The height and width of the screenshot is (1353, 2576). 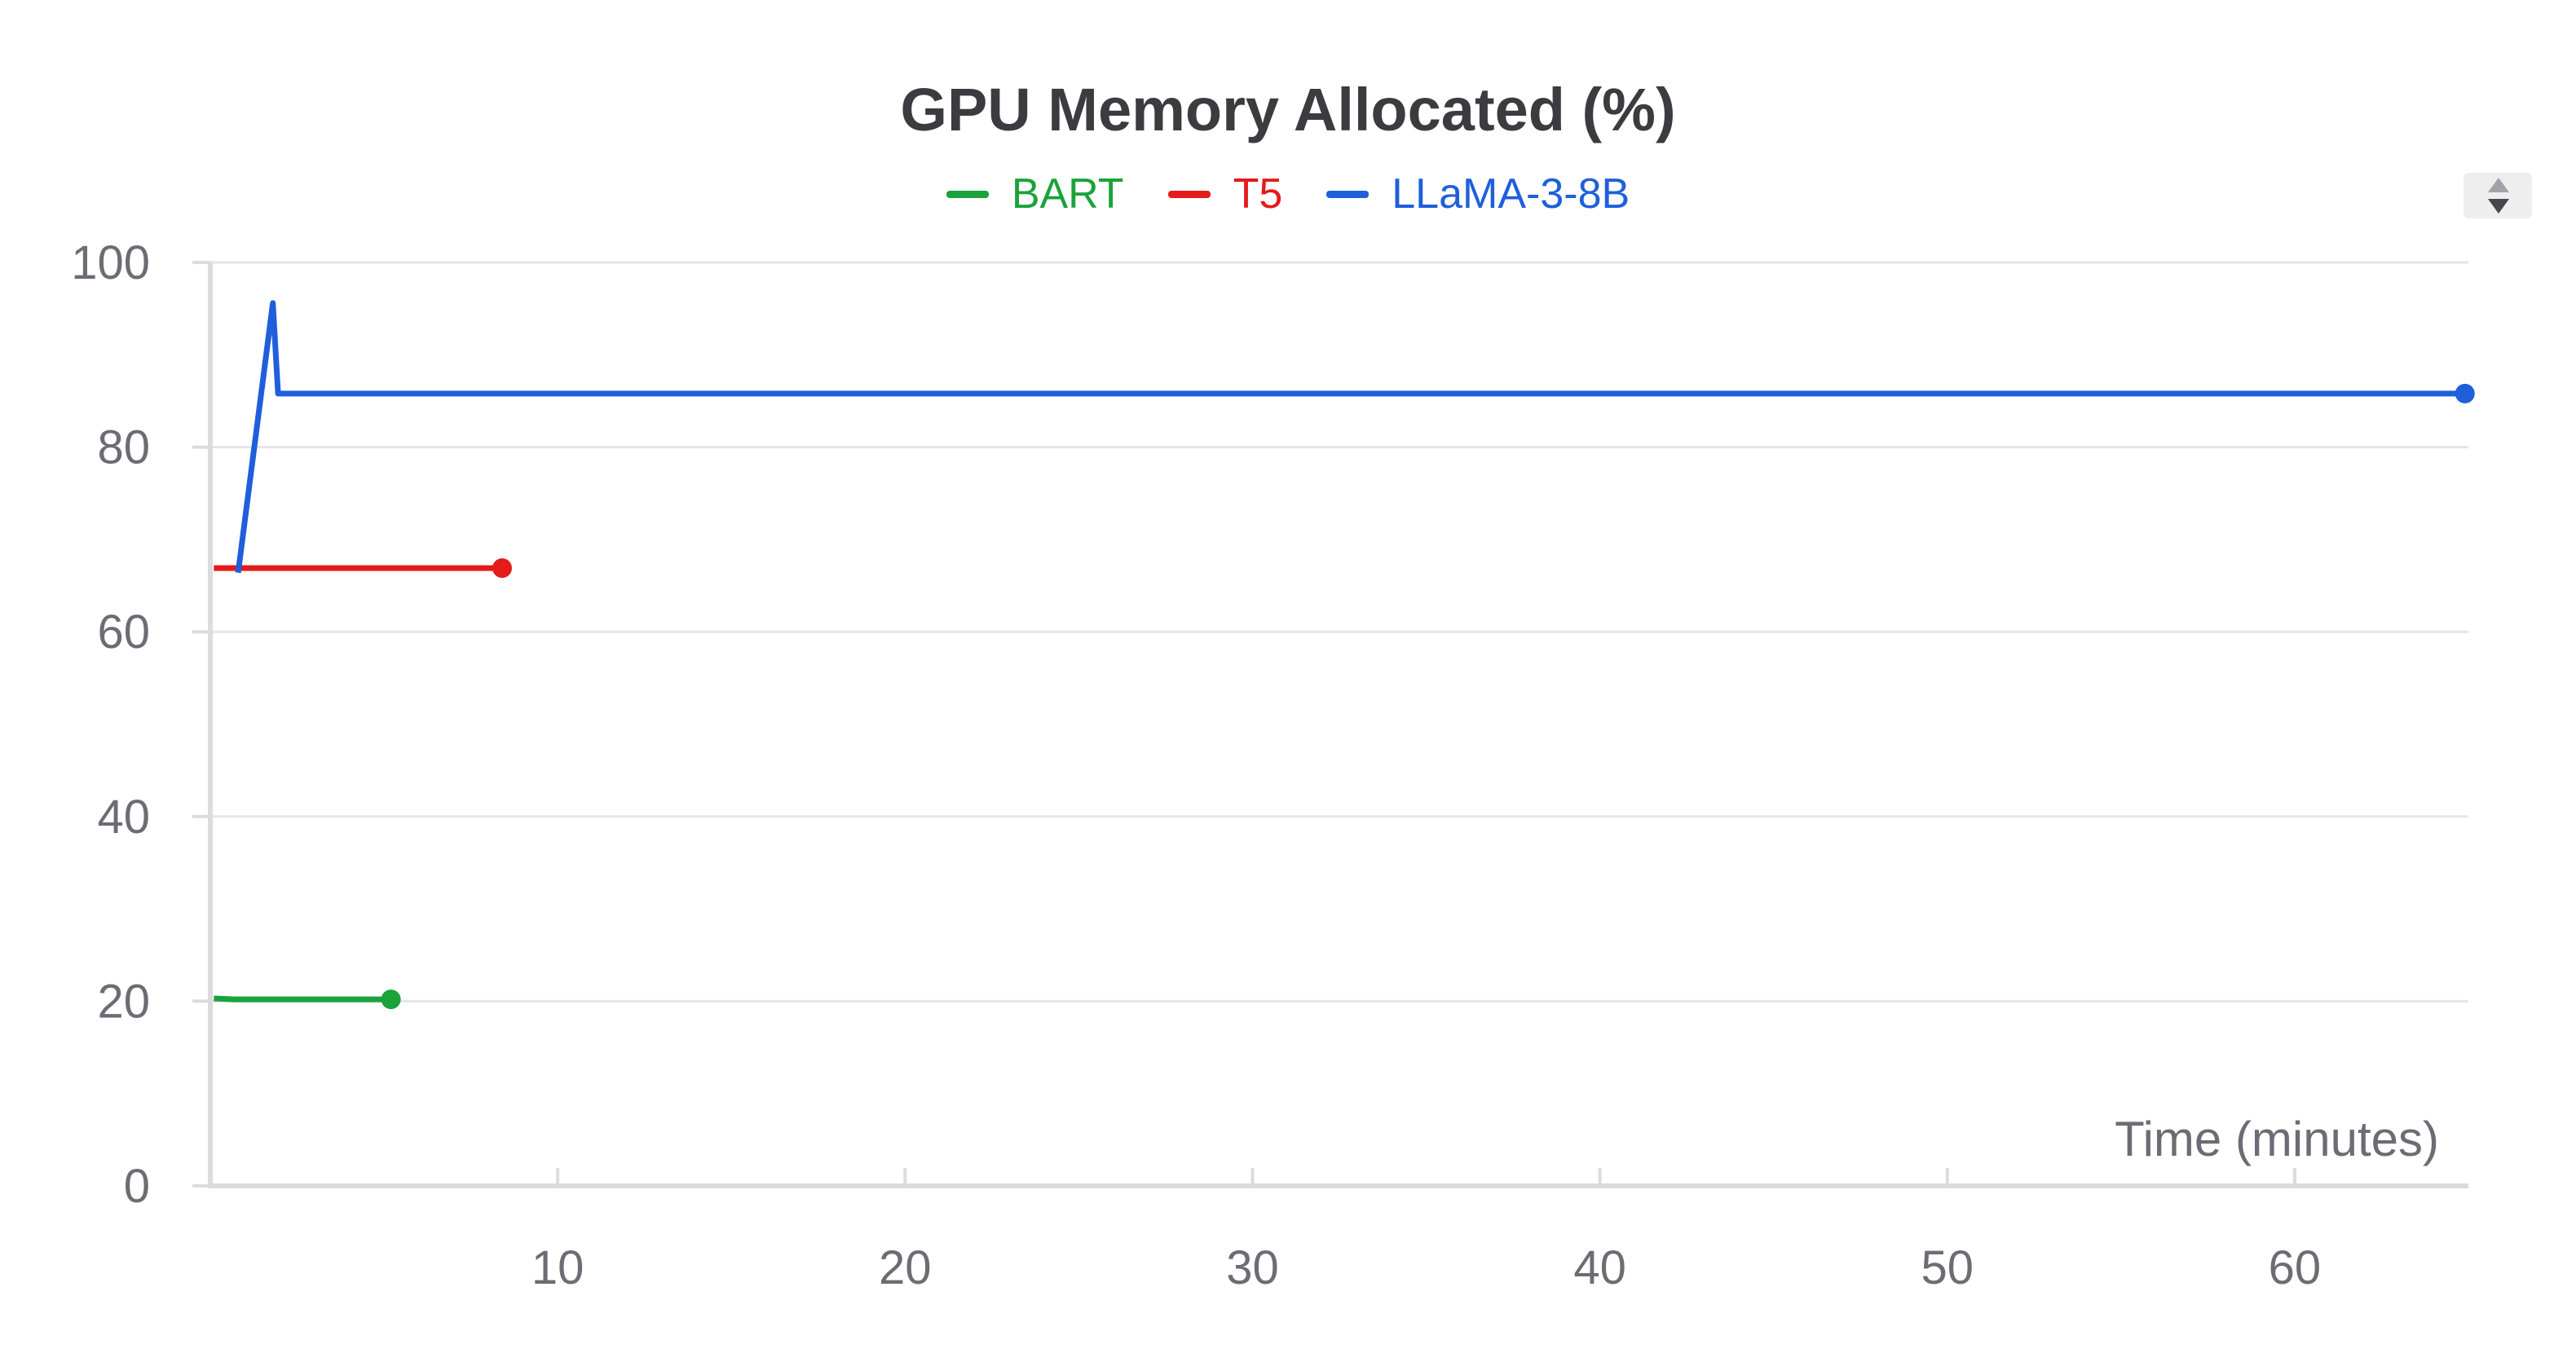 What do you see at coordinates (123, 632) in the screenshot?
I see `y-tick-label-60: 60` at bounding box center [123, 632].